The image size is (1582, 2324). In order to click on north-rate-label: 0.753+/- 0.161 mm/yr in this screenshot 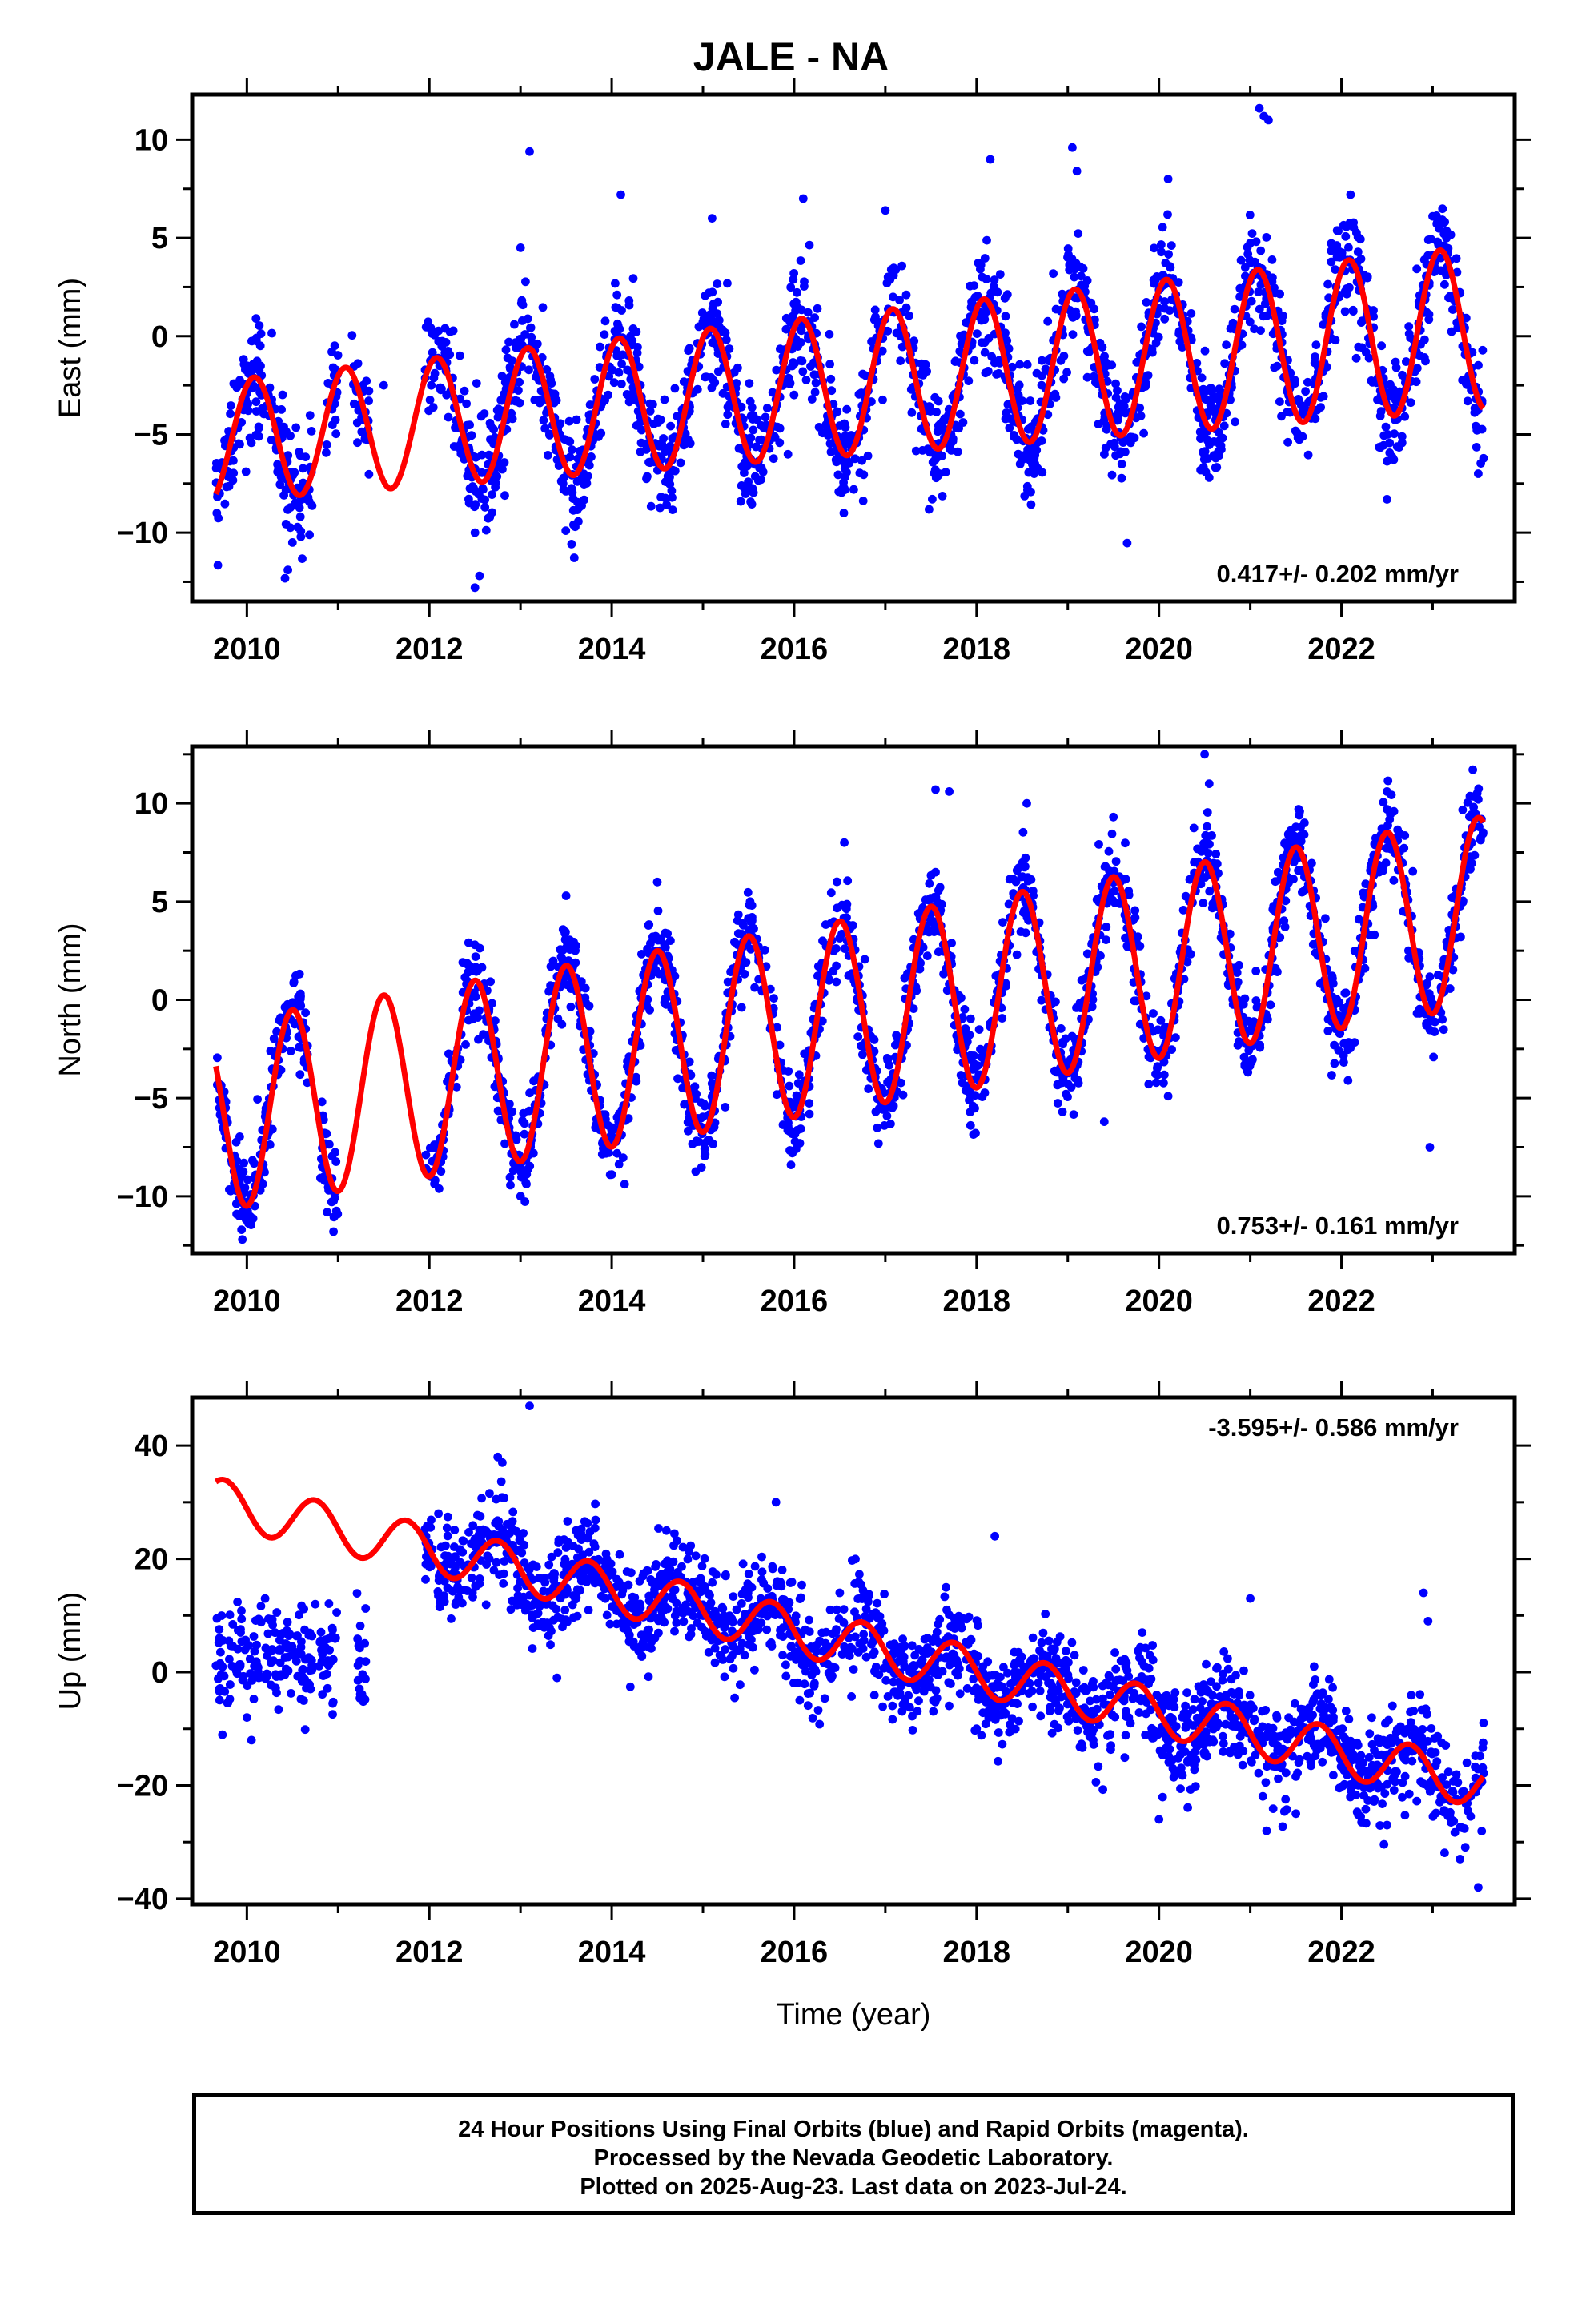, I will do `click(1338, 1226)`.